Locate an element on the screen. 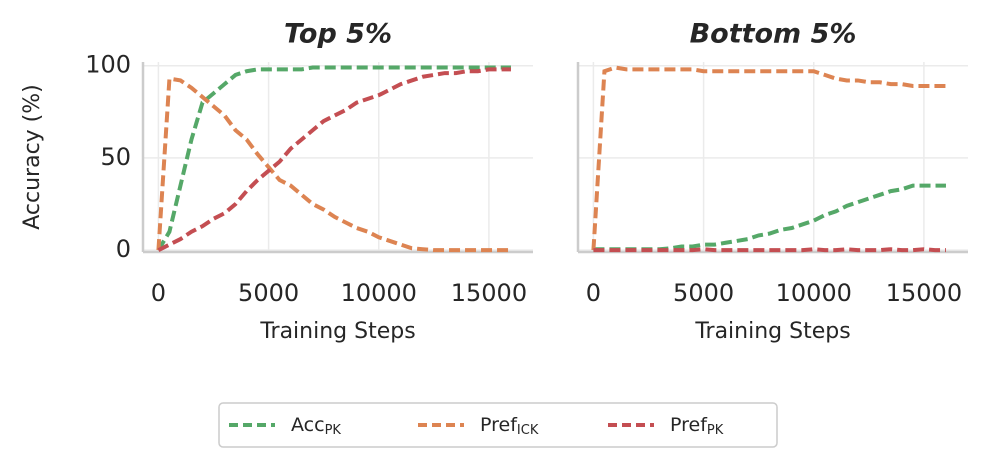 This screenshot has width=997, height=472. y-axis-label: Accuracy (%) is located at coordinates (32, 157).